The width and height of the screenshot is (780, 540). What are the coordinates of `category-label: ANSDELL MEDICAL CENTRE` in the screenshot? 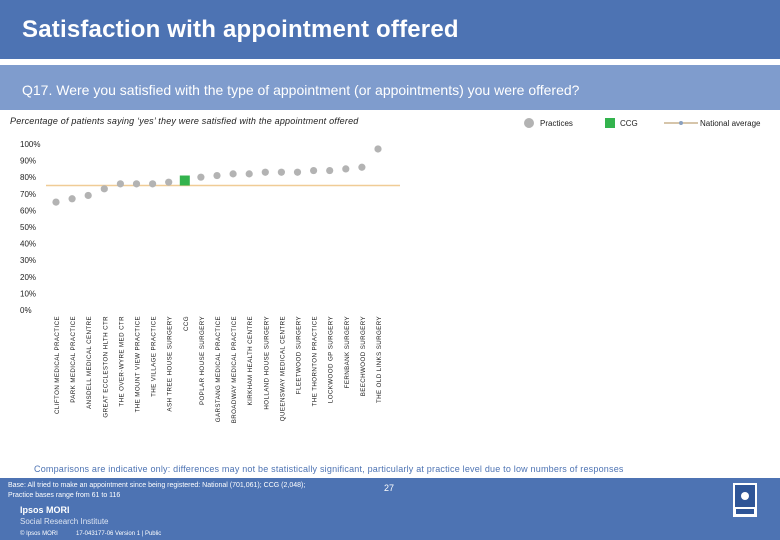 It's located at (89, 362).